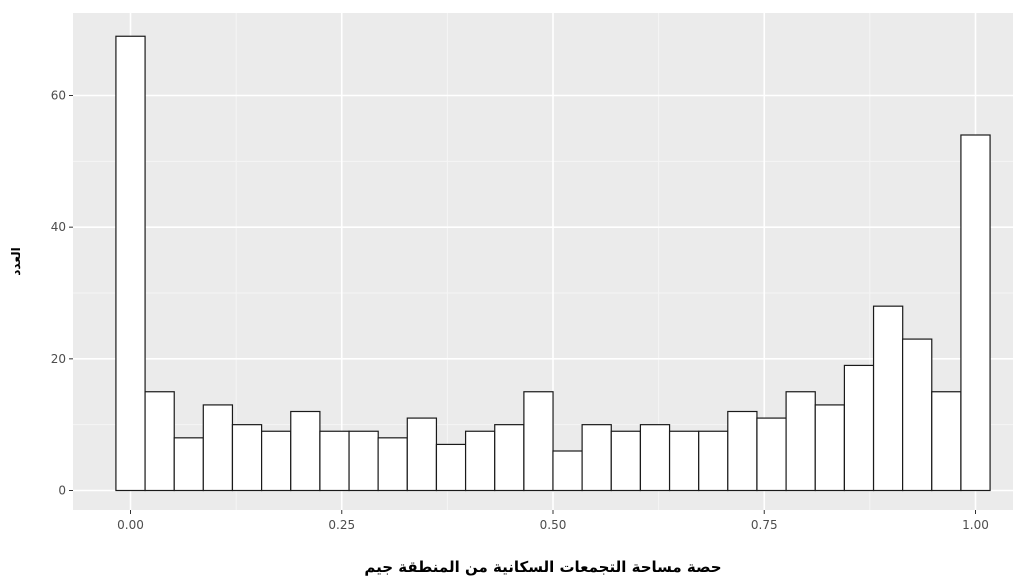 Image resolution: width=1020 pixels, height=579 pixels. What do you see at coordinates (130, 525) in the screenshot?
I see `x-tick-label: 0.00` at bounding box center [130, 525].